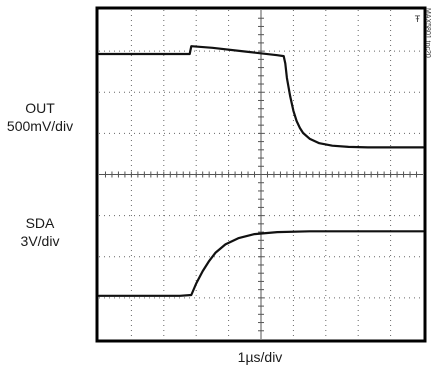  Describe the element at coordinates (40, 126) in the screenshot. I see `out-channel-scale: 500mV/div` at that location.